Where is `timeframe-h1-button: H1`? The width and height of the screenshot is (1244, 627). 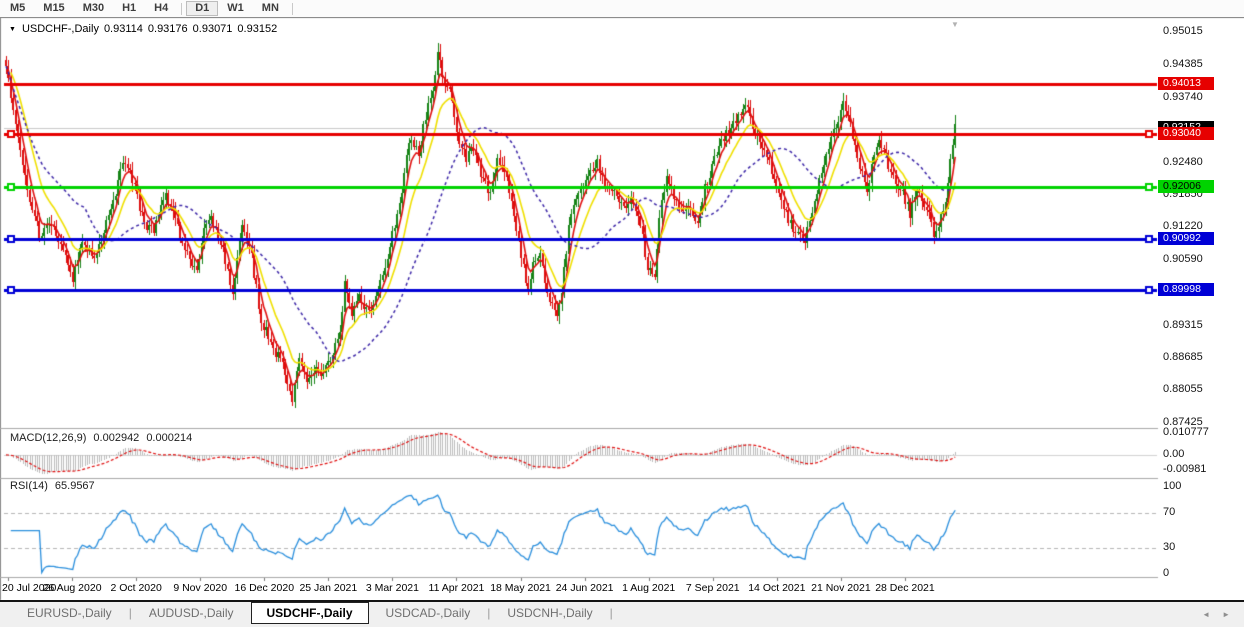
timeframe-h1-button: H1 is located at coordinates (129, 8).